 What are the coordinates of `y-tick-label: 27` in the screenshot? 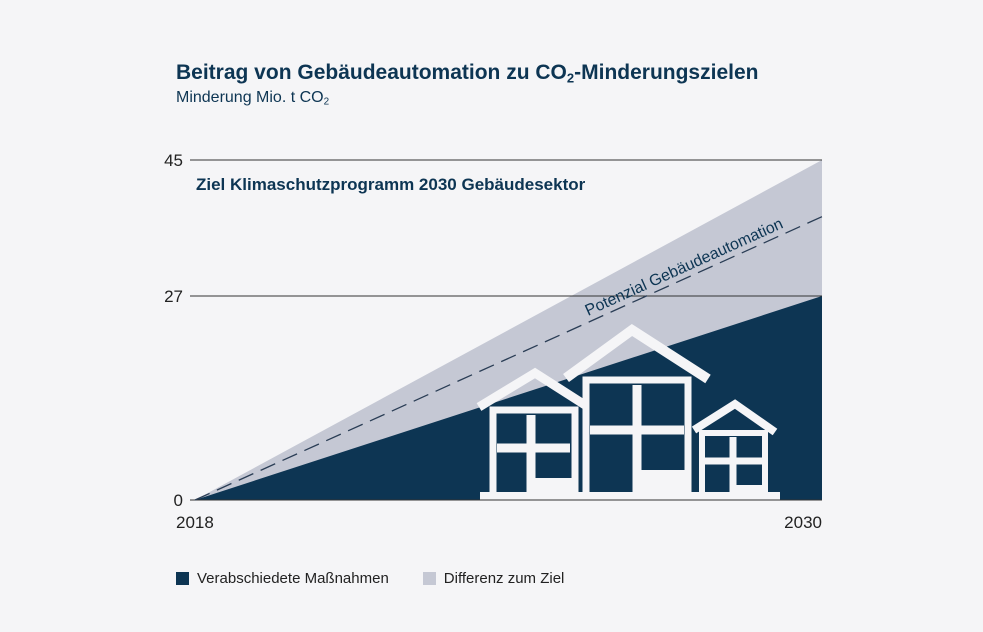 It's located at (173, 296).